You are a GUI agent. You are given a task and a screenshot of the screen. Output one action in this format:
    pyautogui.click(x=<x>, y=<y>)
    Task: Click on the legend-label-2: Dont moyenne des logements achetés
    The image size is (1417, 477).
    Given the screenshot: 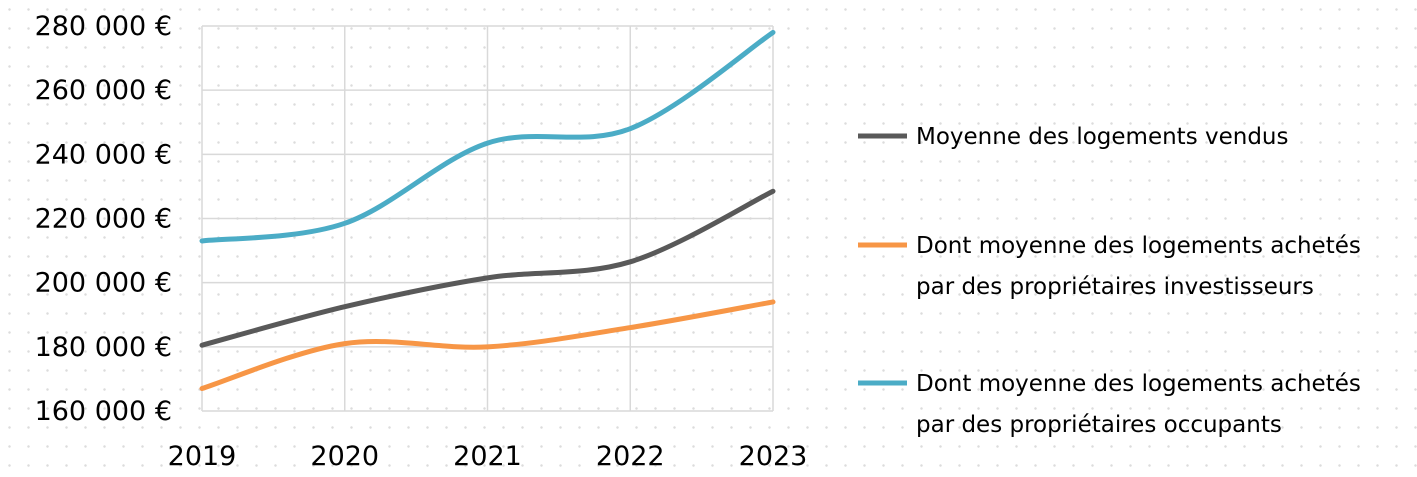 What is the action you would take?
    pyautogui.click(x=1138, y=246)
    